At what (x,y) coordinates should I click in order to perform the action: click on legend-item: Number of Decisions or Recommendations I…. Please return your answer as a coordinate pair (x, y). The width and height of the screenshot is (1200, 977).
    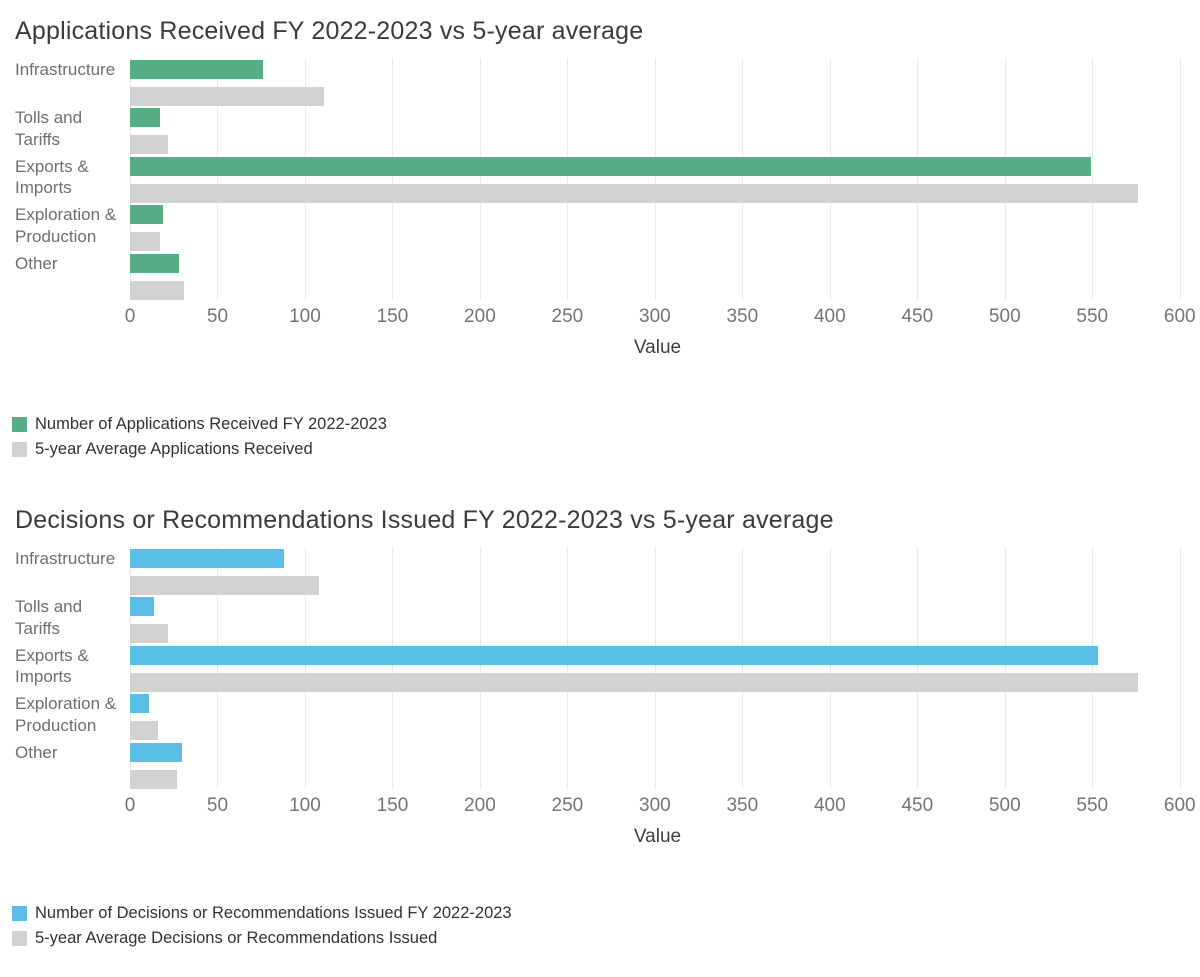
    Looking at the image, I should click on (262, 913).